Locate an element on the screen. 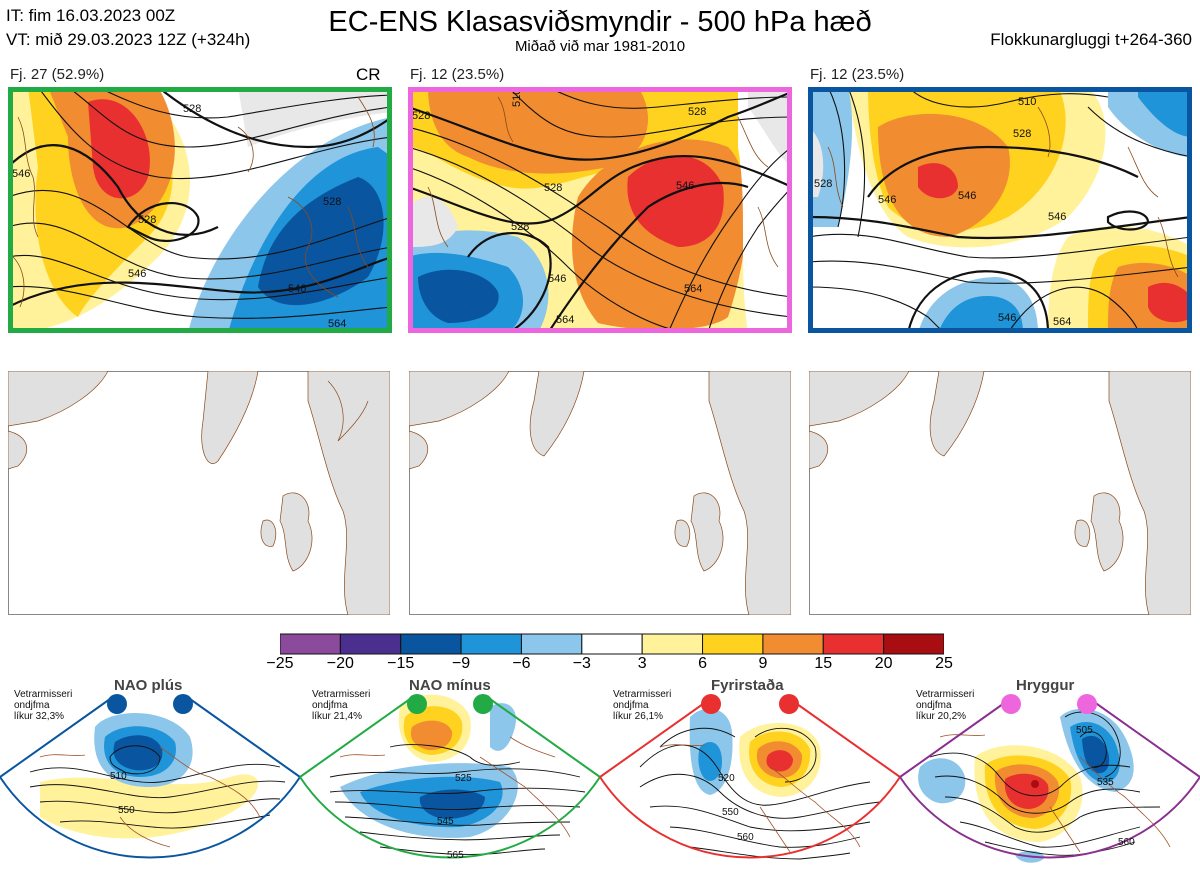  cluster-2-contour-label: 510 is located at coordinates (517, 98).